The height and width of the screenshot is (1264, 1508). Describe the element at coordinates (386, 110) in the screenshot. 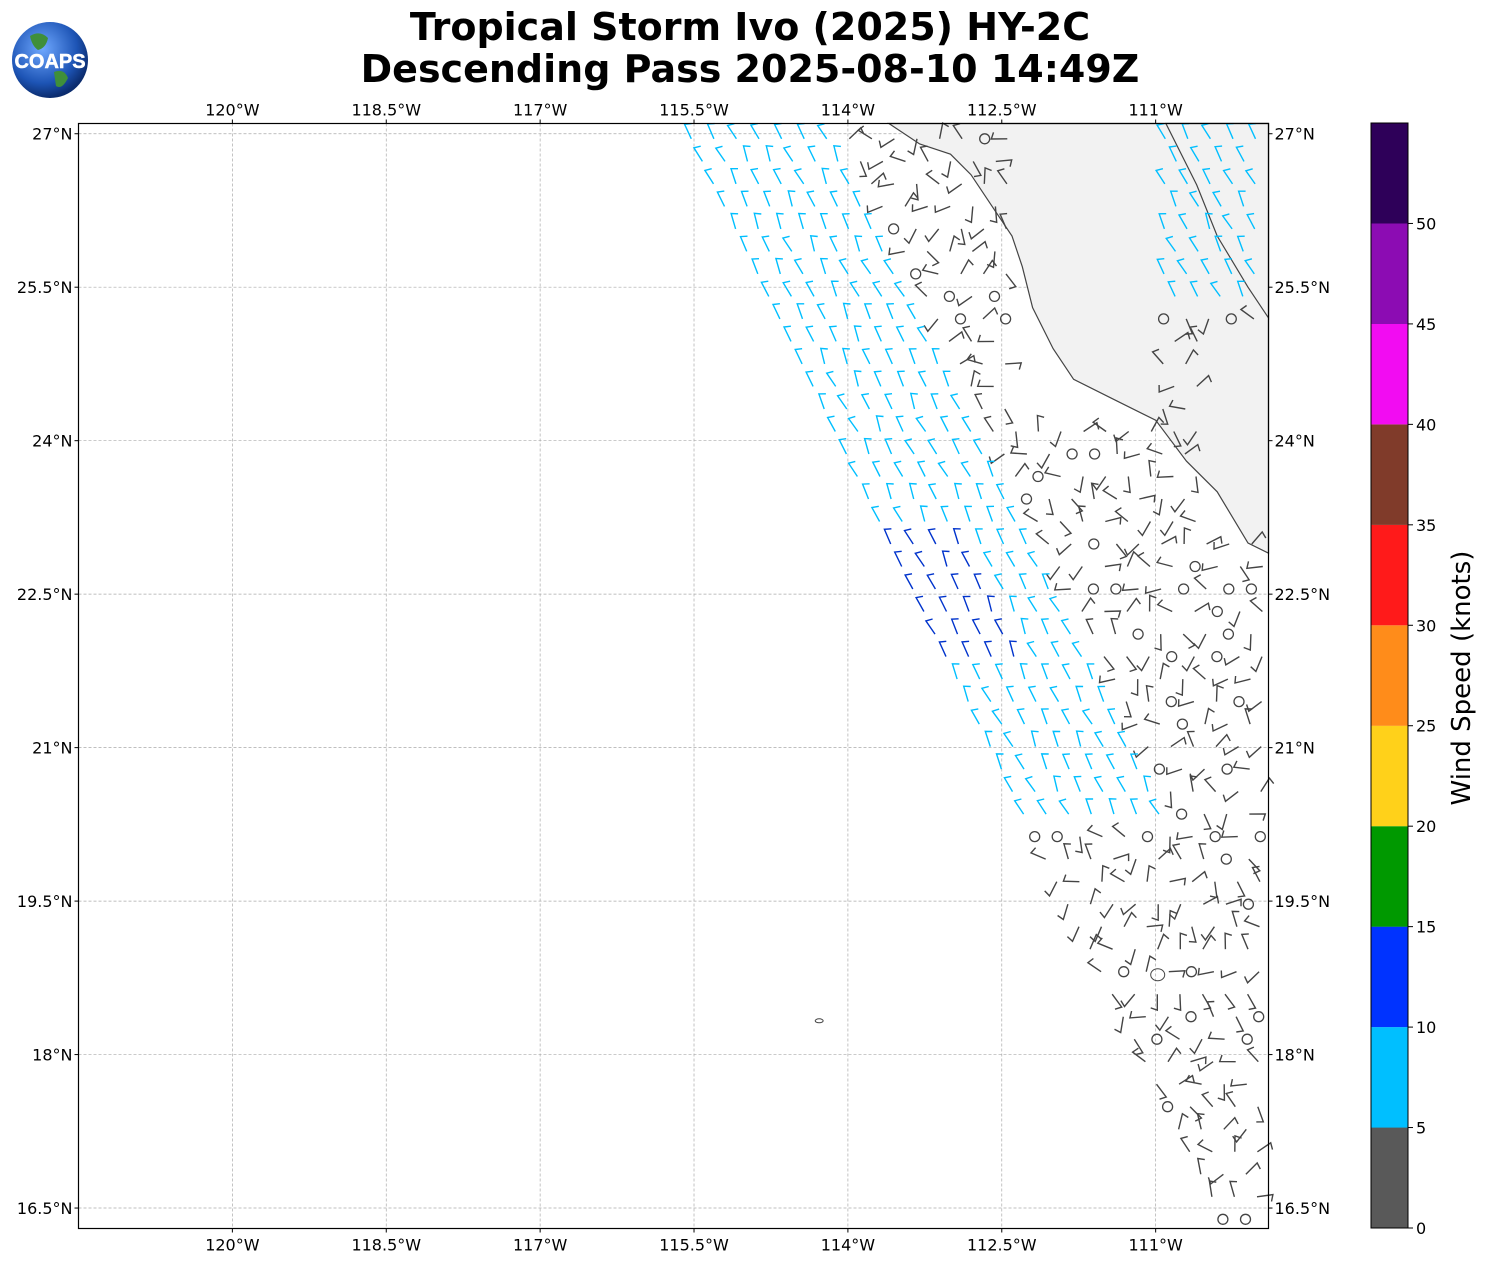

I see `lon-tick-label-top: 118.5°W` at that location.